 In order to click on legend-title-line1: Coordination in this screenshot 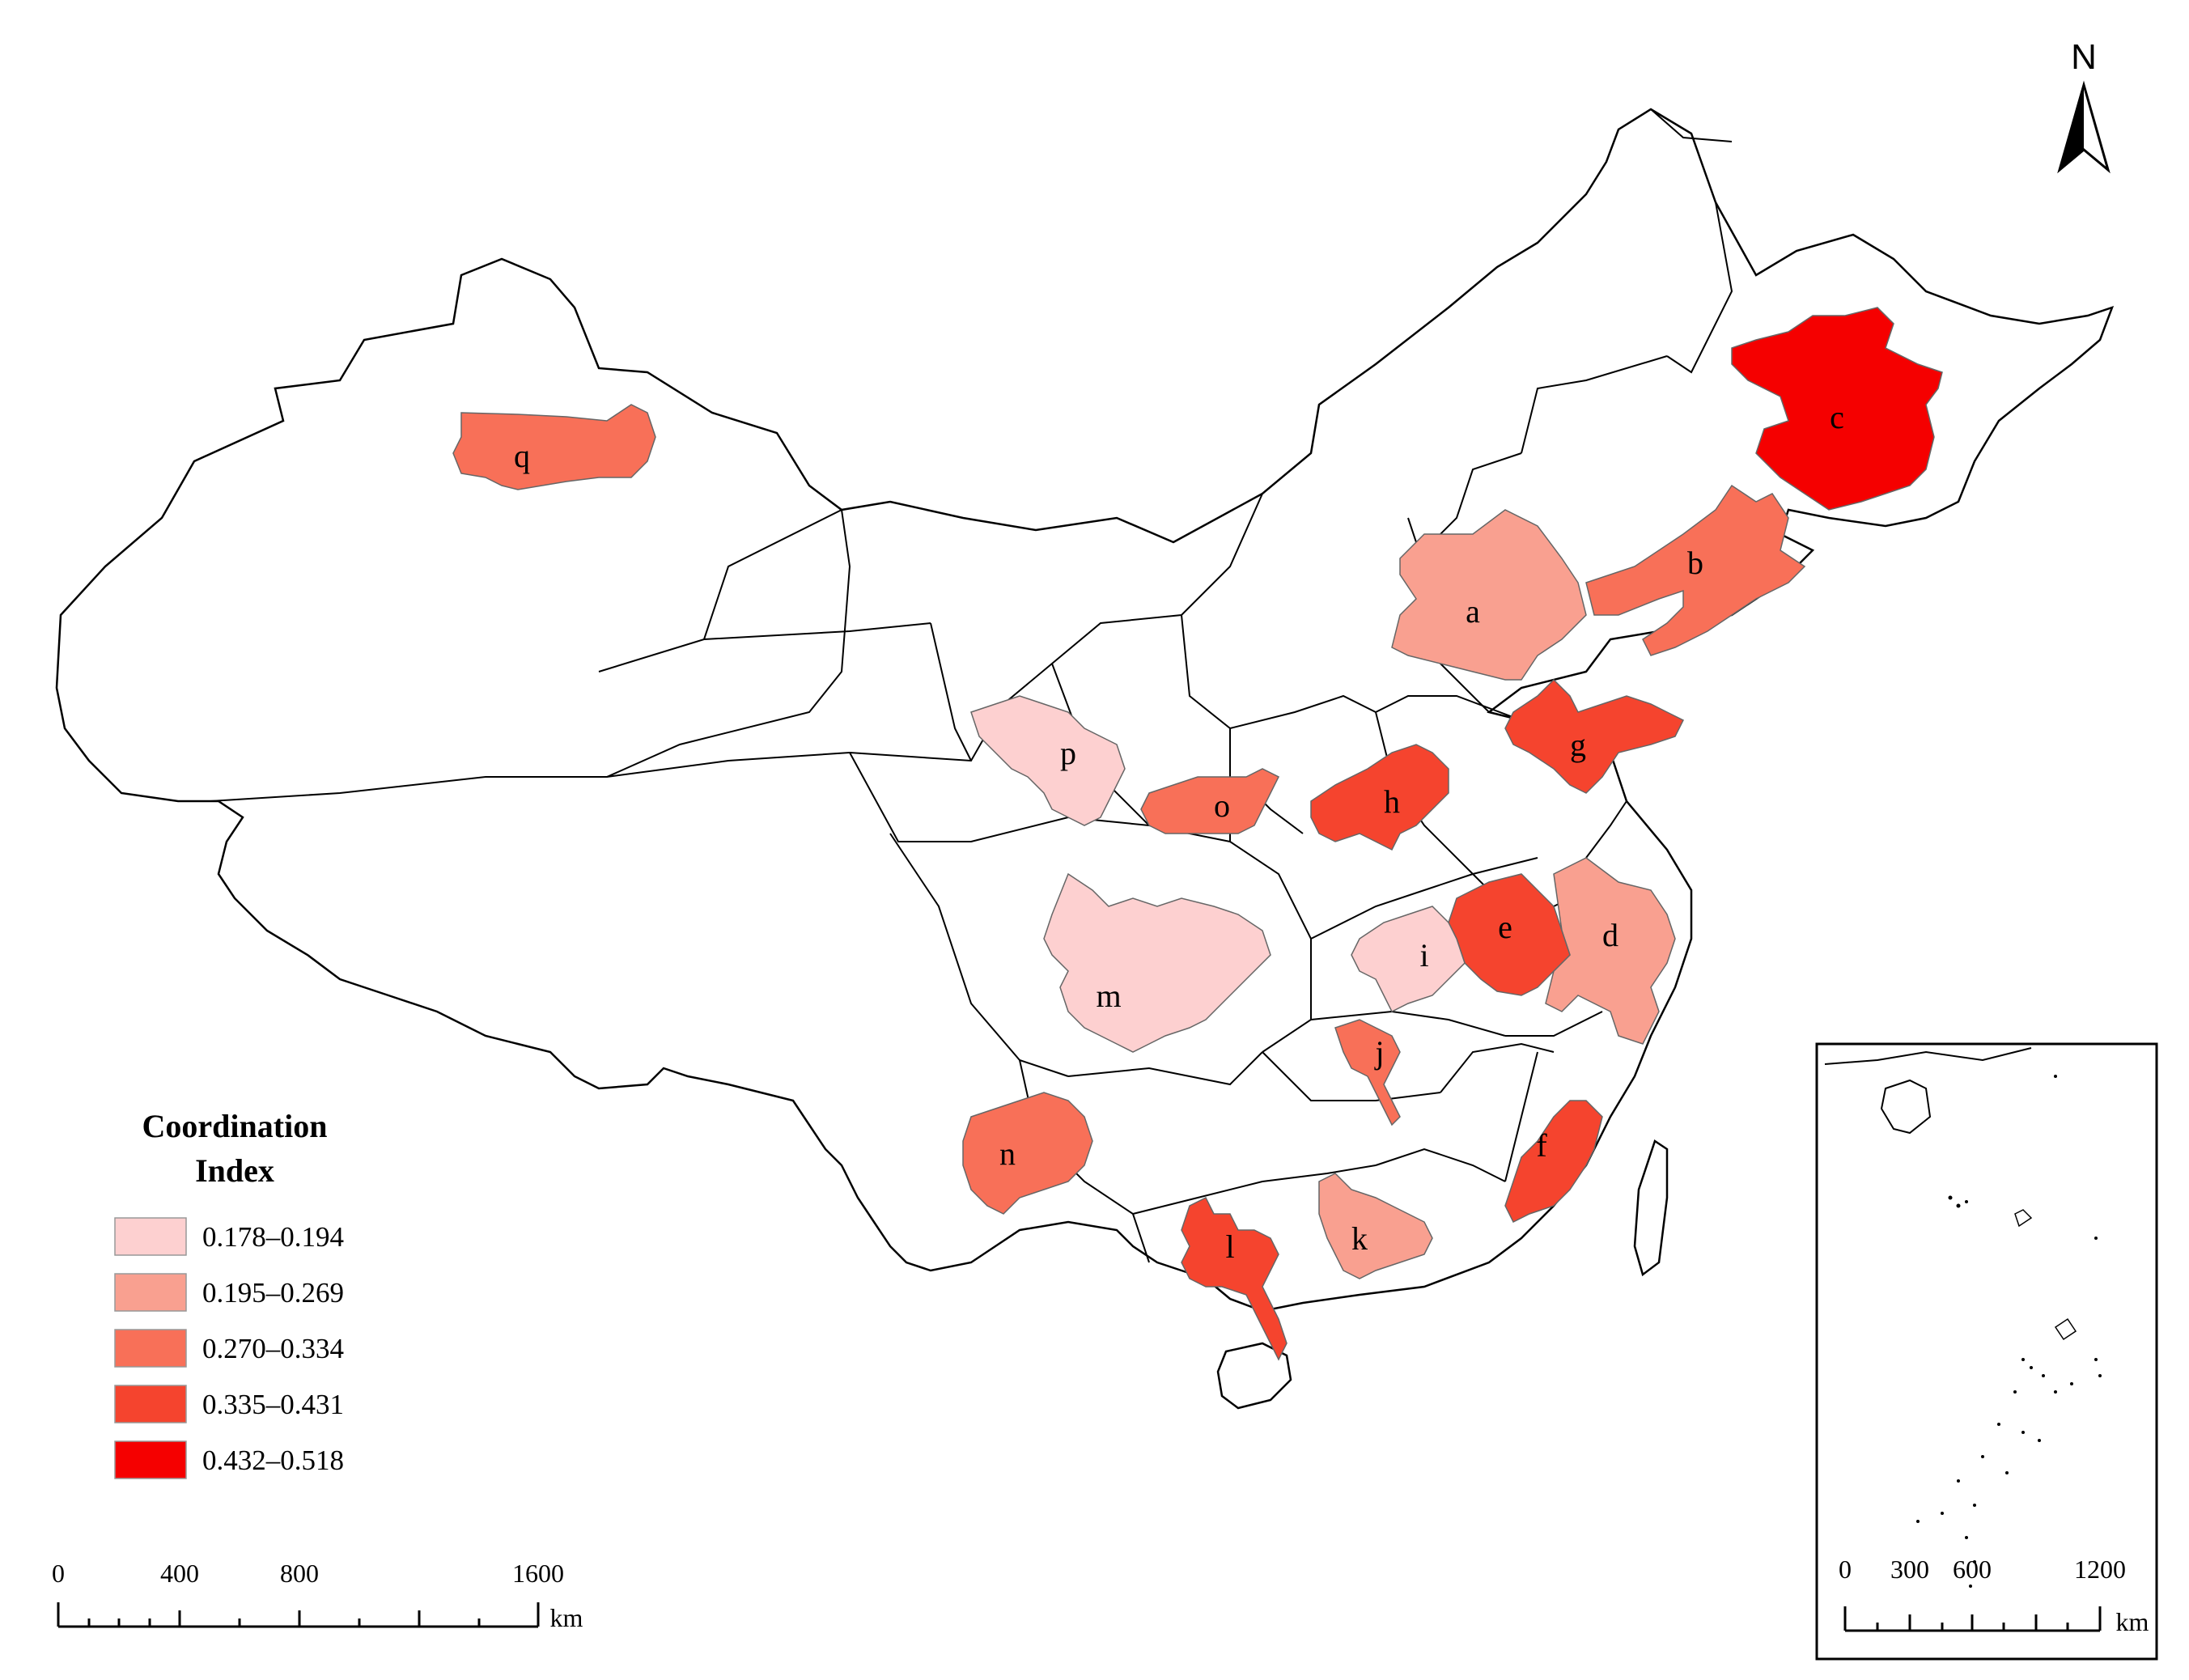, I will do `click(235, 1126)`.